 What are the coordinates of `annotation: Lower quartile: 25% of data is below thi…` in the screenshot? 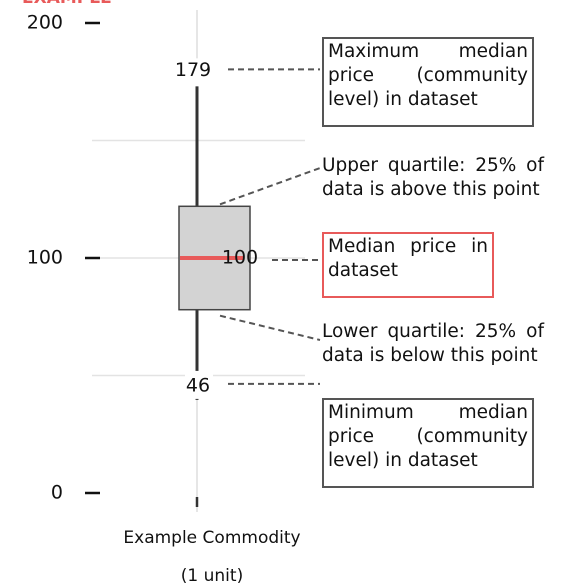 It's located at (433, 343).